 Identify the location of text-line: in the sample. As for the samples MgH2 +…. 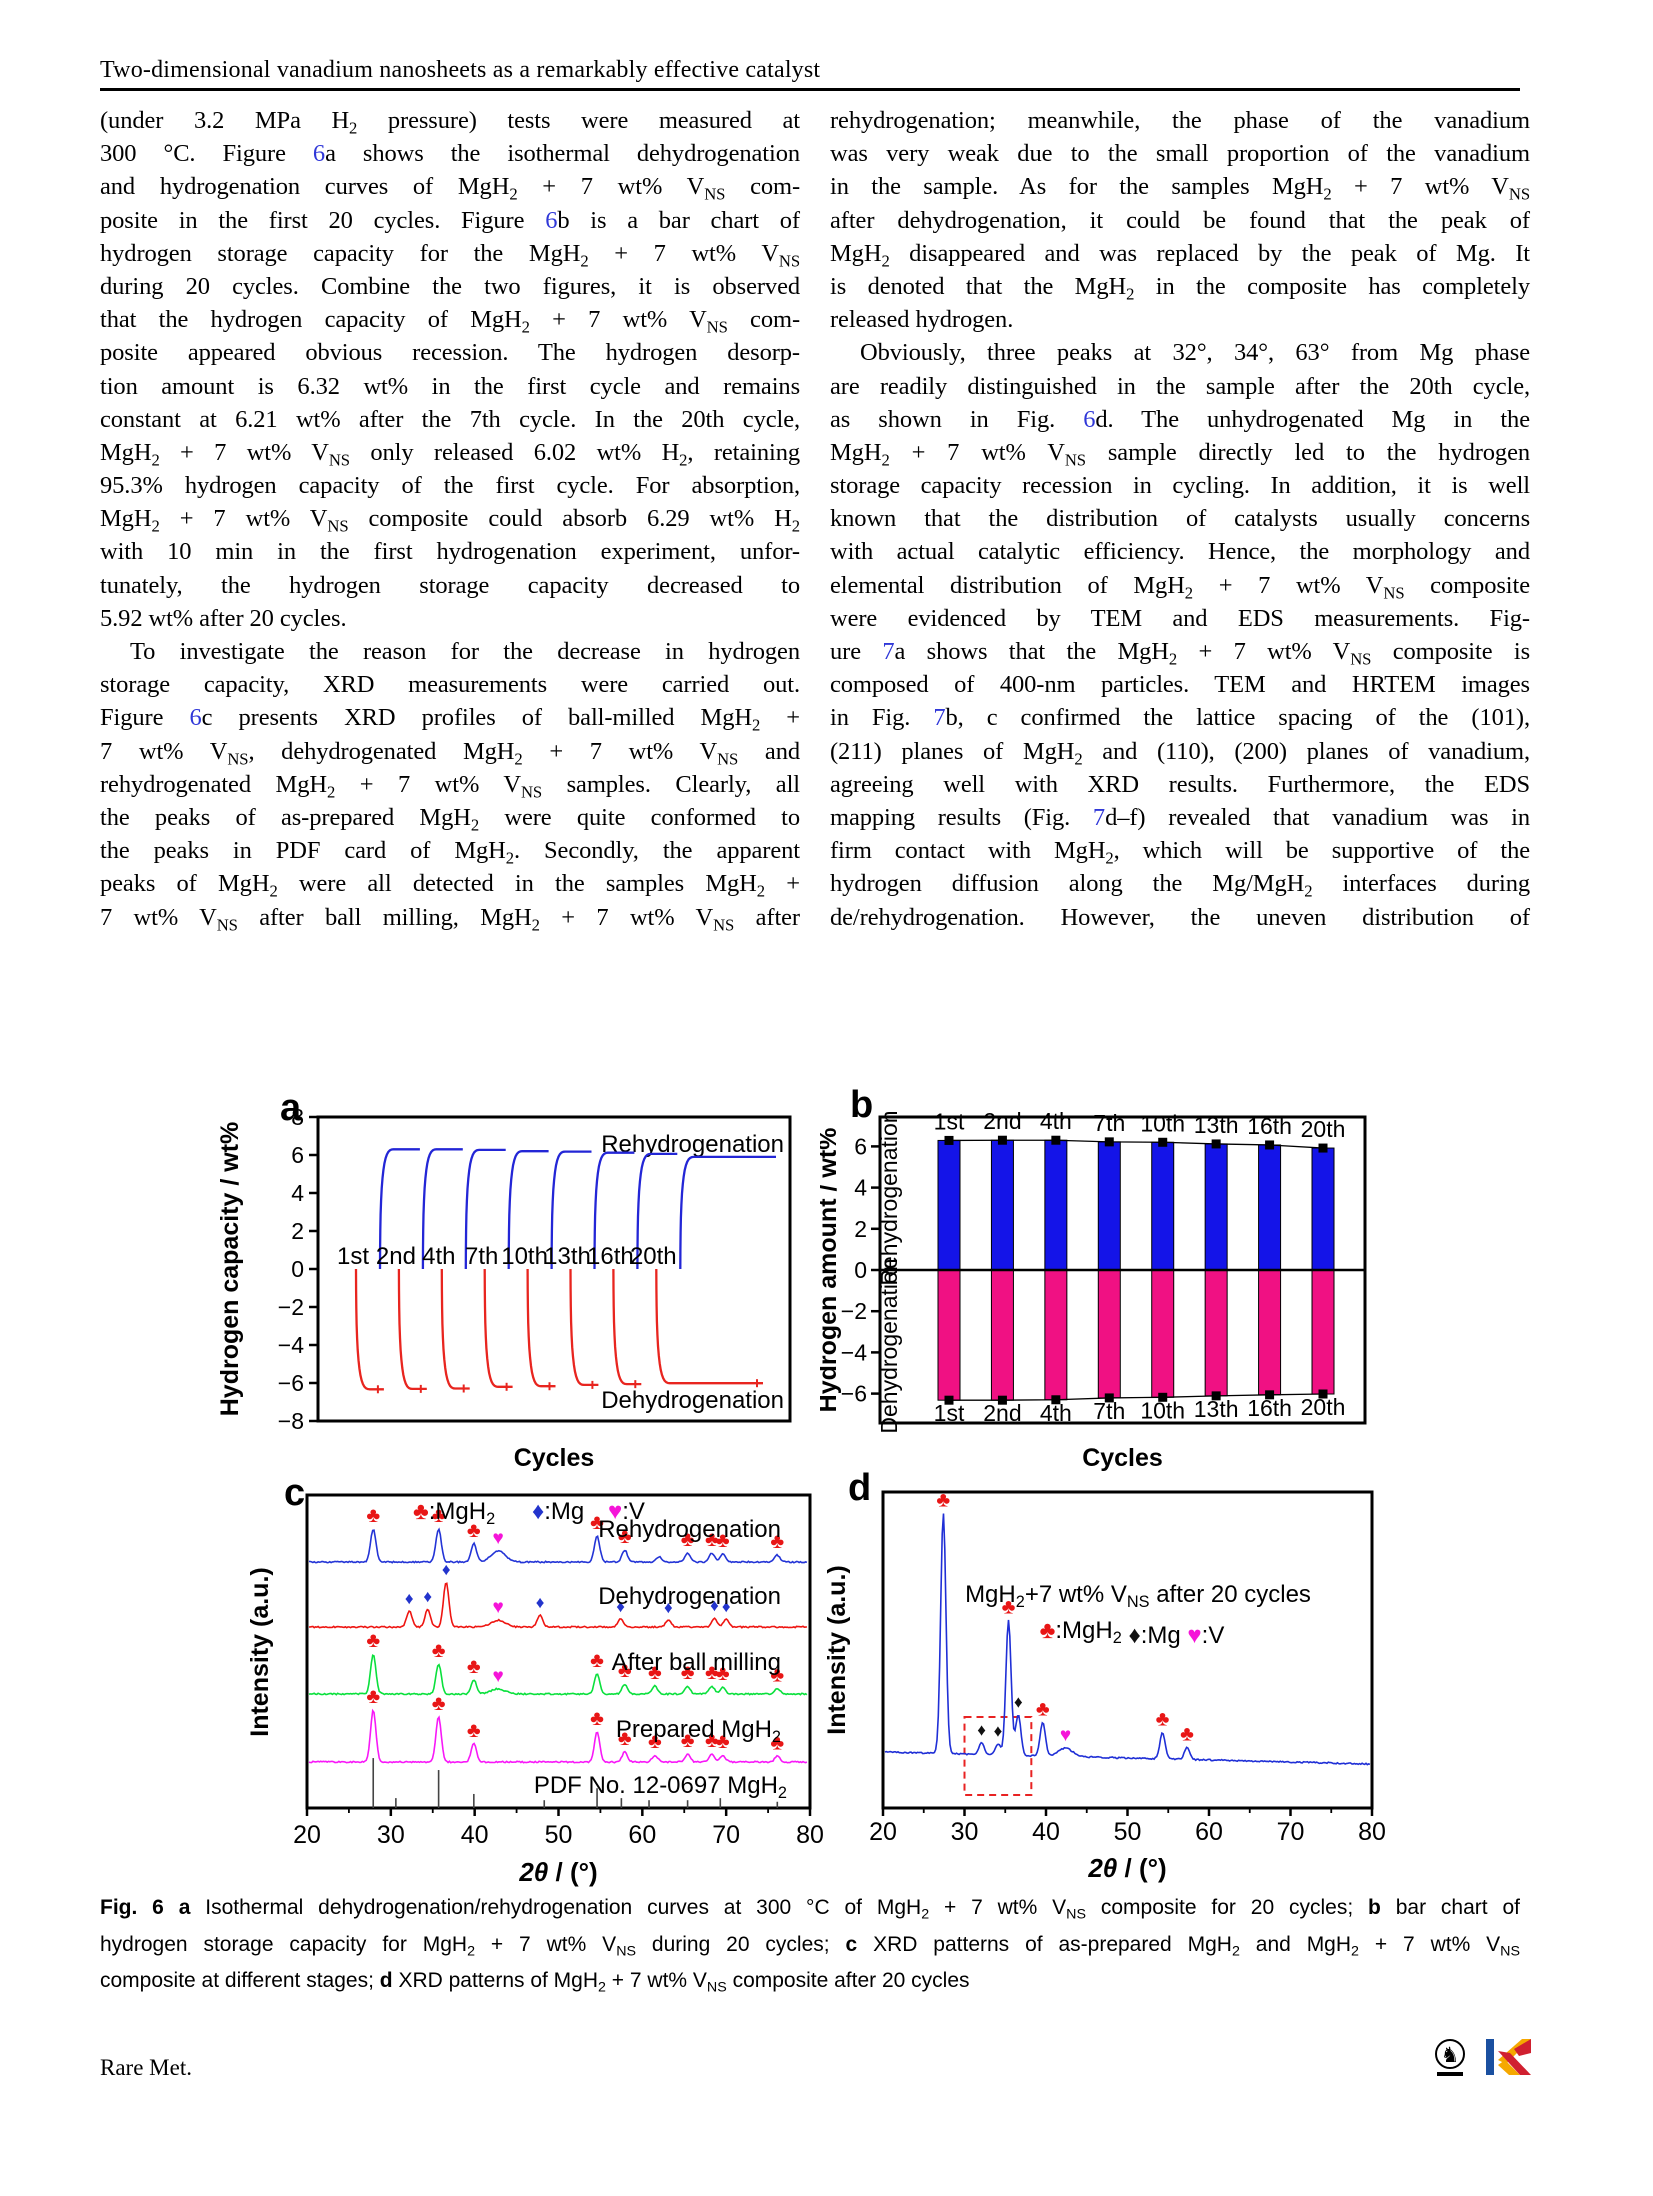
(1180, 188).